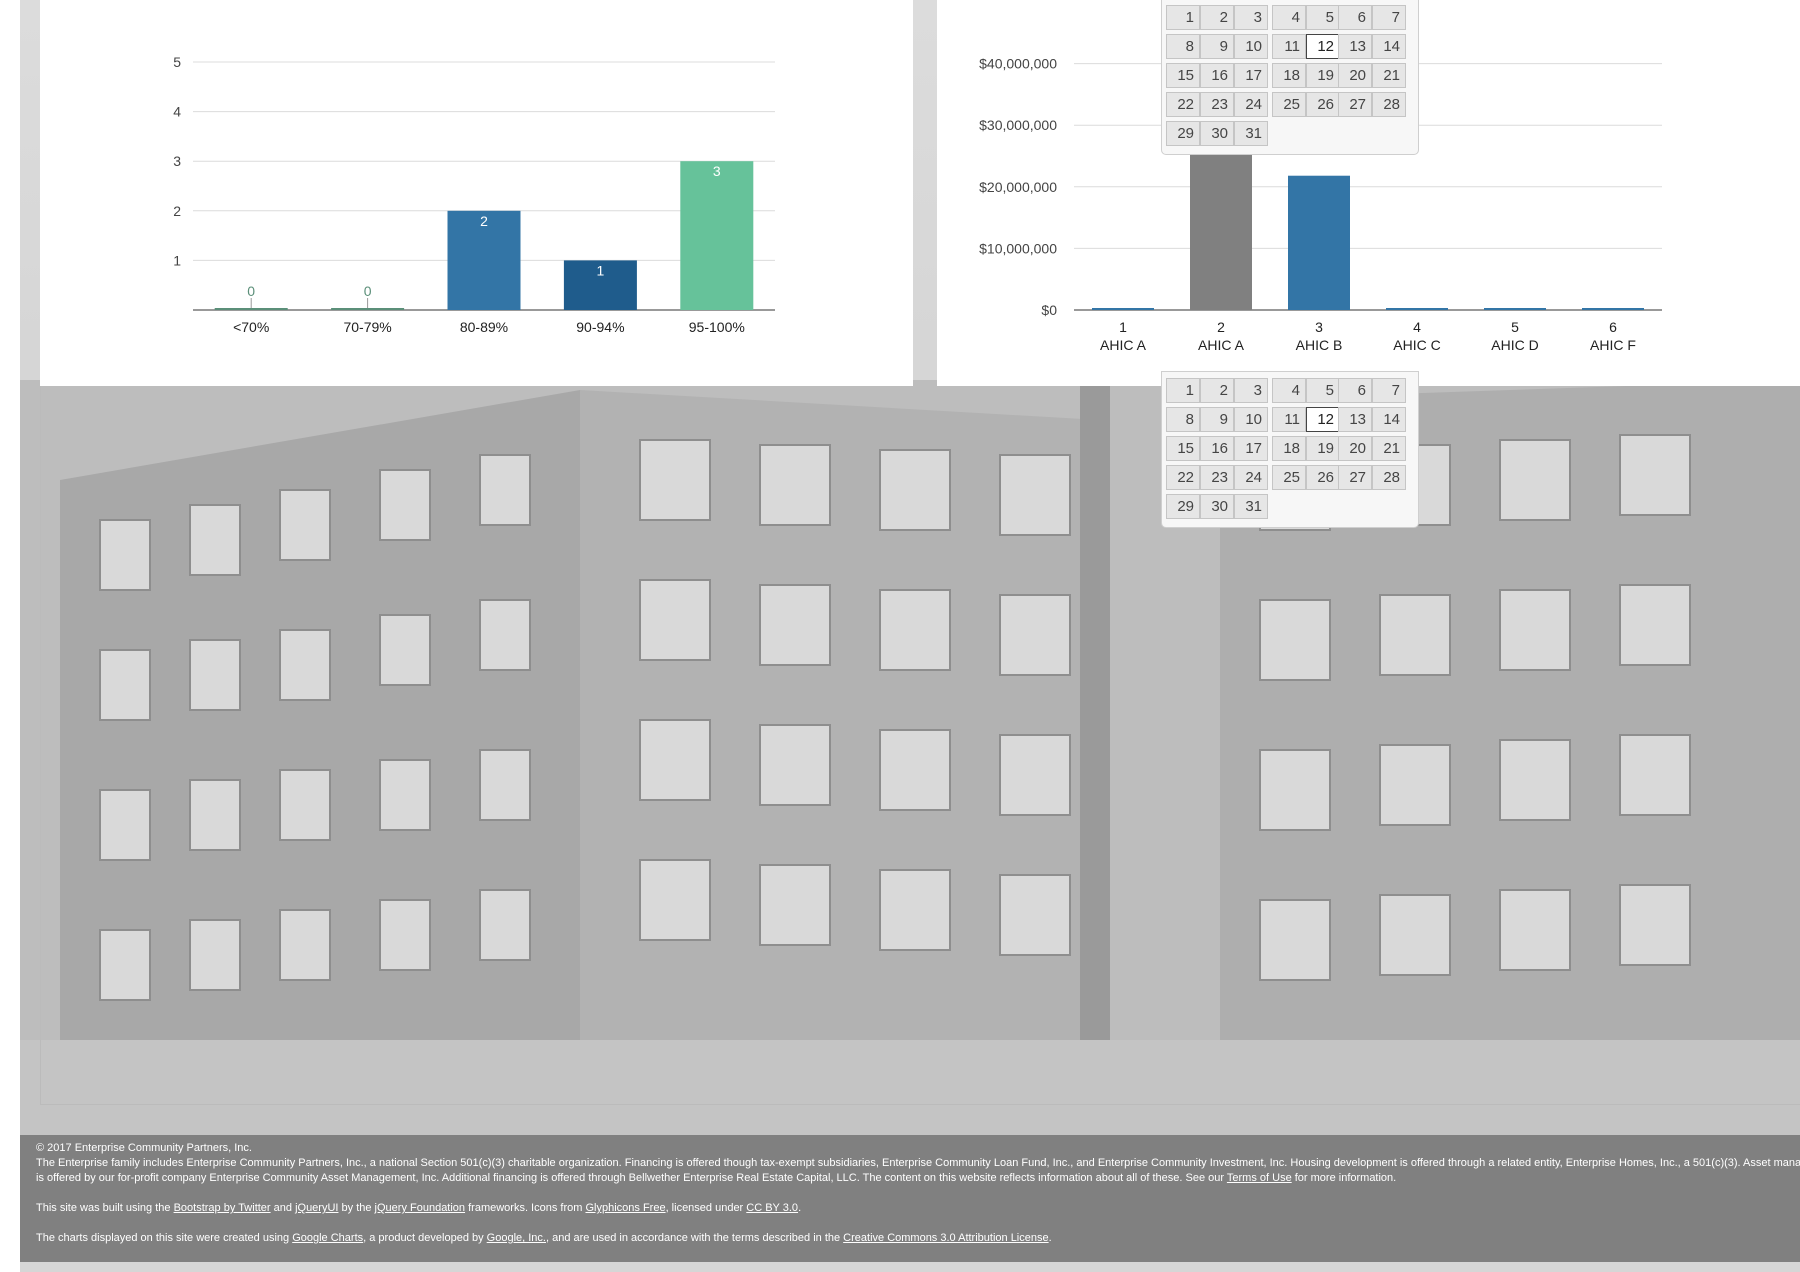 The image size is (1800, 1272). What do you see at coordinates (1259, 1178) in the screenshot?
I see `terms-of-use-link: Terms of Use` at bounding box center [1259, 1178].